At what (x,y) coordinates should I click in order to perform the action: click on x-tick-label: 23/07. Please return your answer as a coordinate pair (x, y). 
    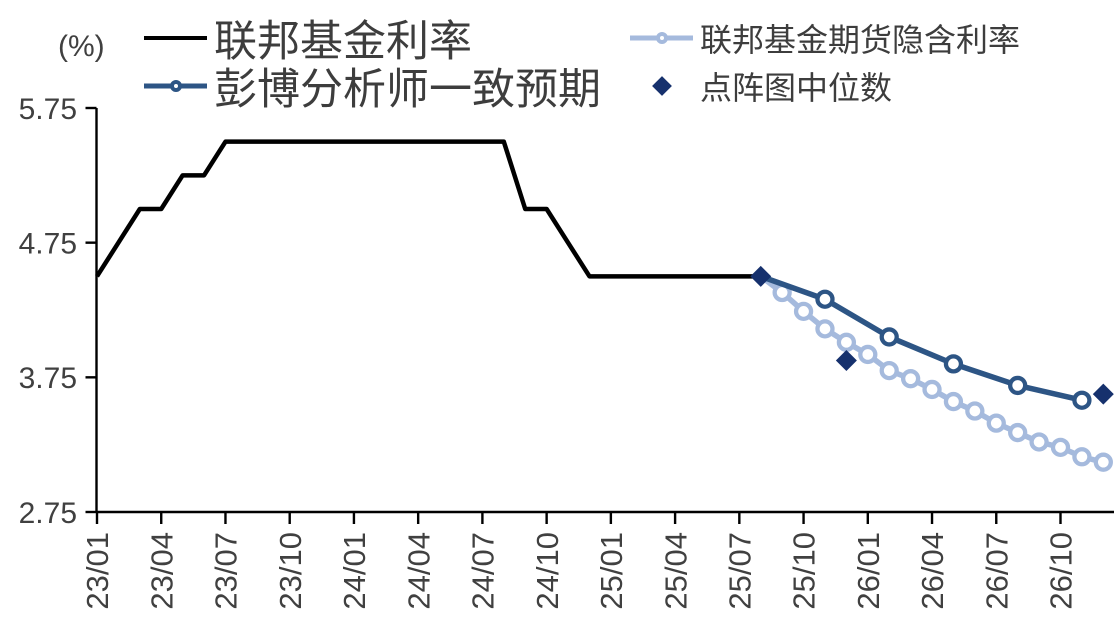
    Looking at the image, I should click on (226, 571).